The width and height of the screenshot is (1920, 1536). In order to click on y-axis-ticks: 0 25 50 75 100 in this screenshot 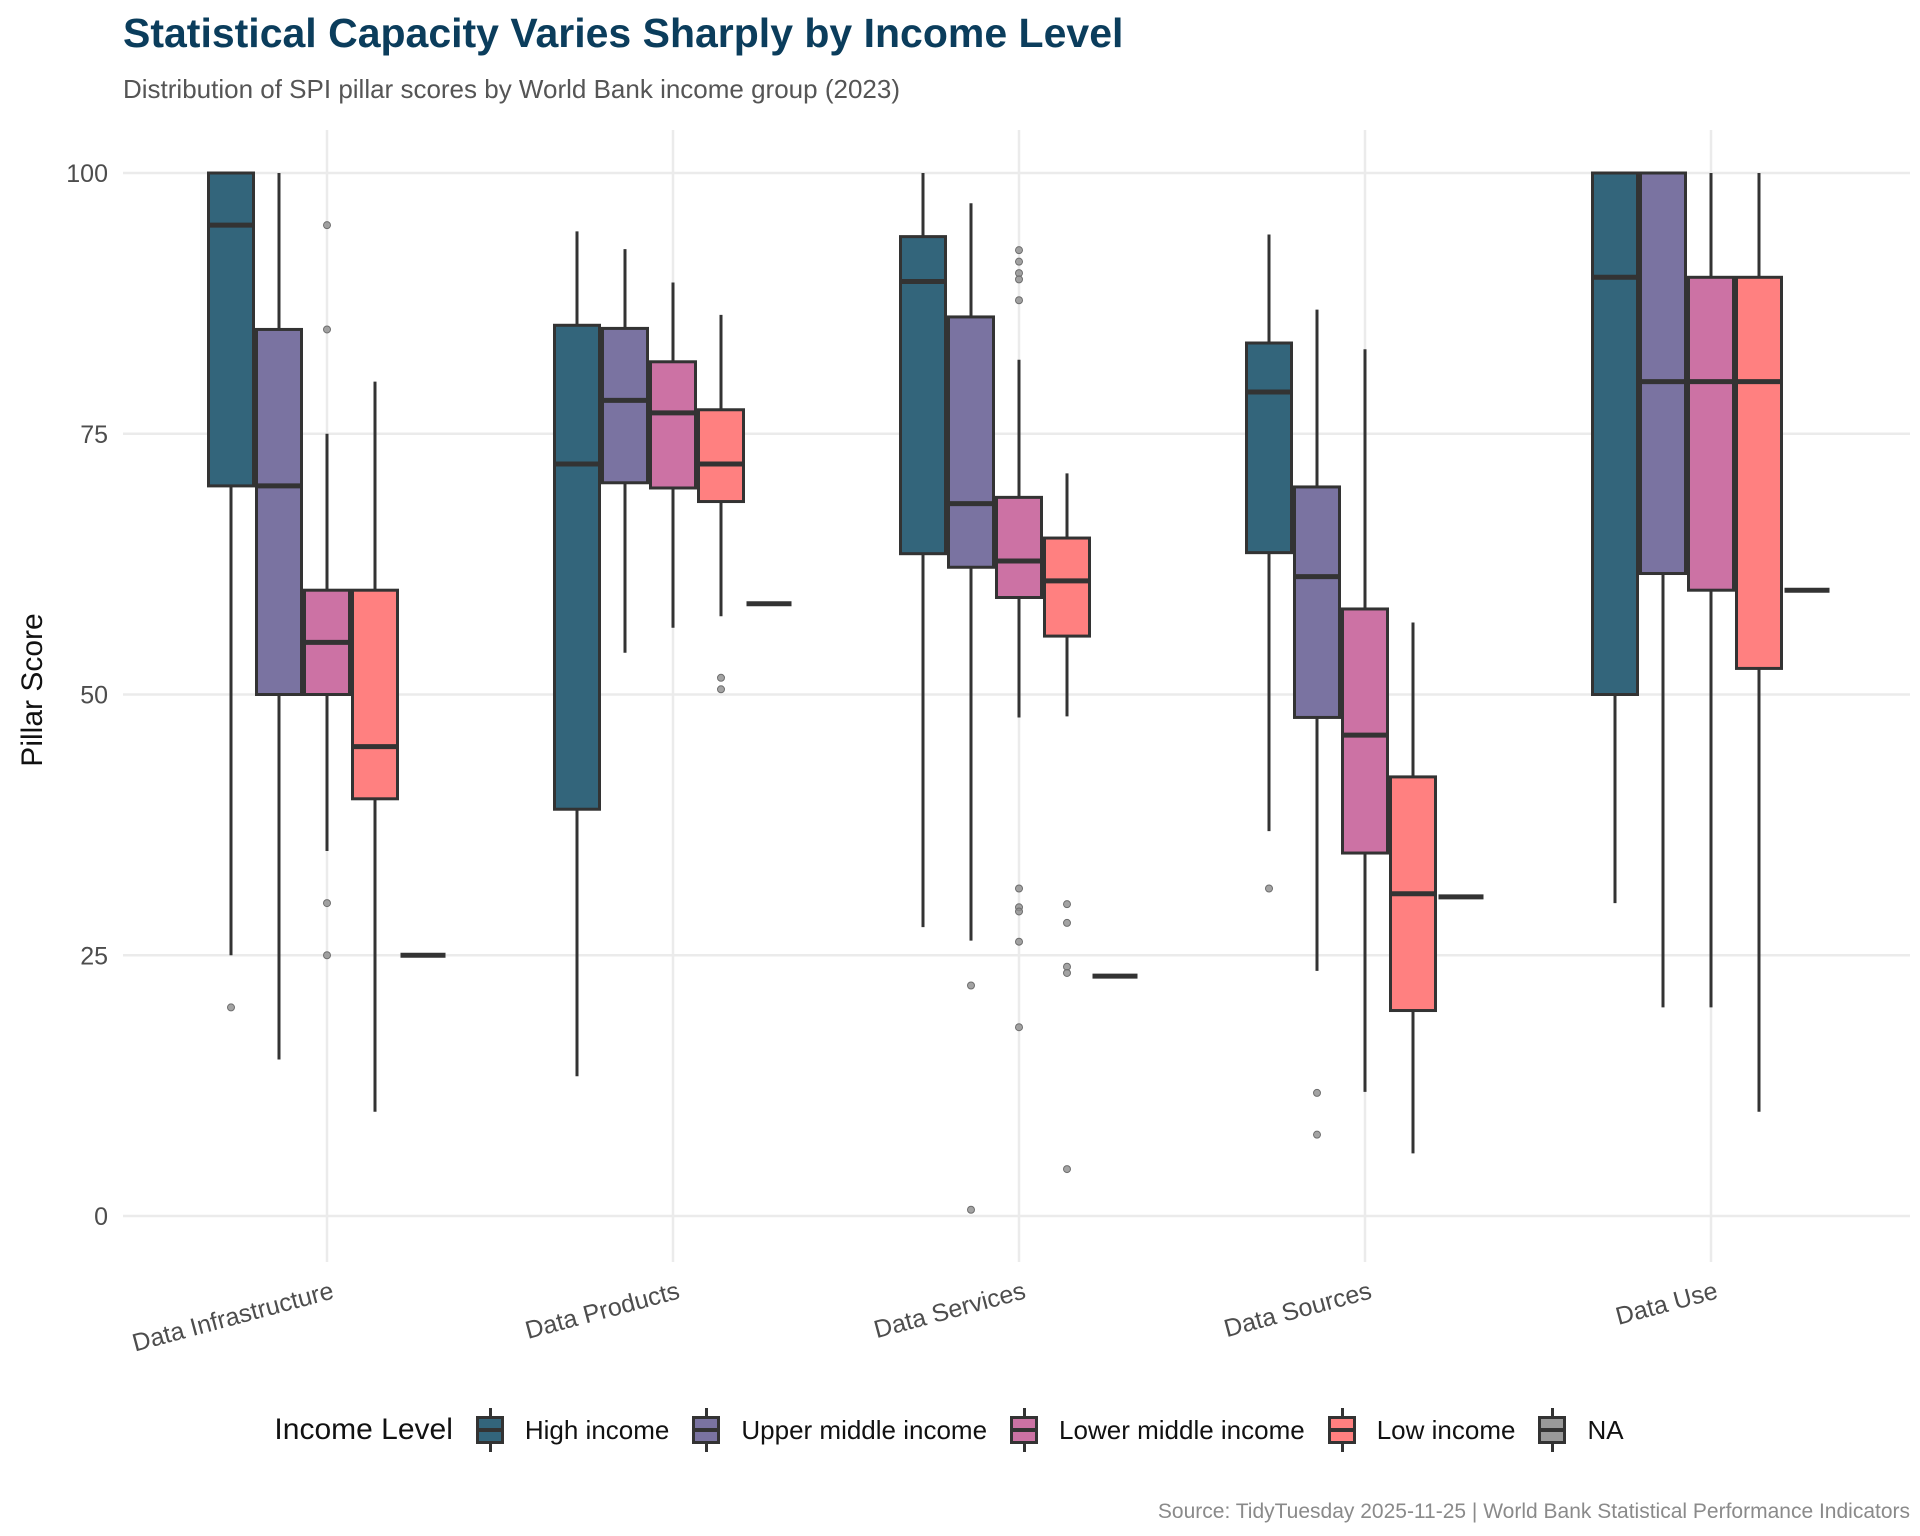, I will do `click(87, 695)`.